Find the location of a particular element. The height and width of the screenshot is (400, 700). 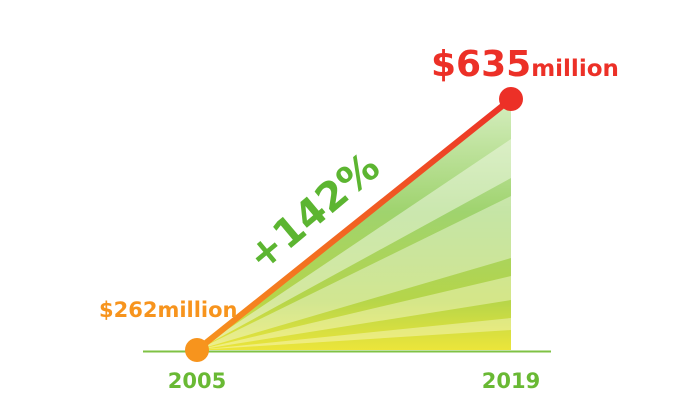

x-tick-label: 2019 is located at coordinates (511, 381).